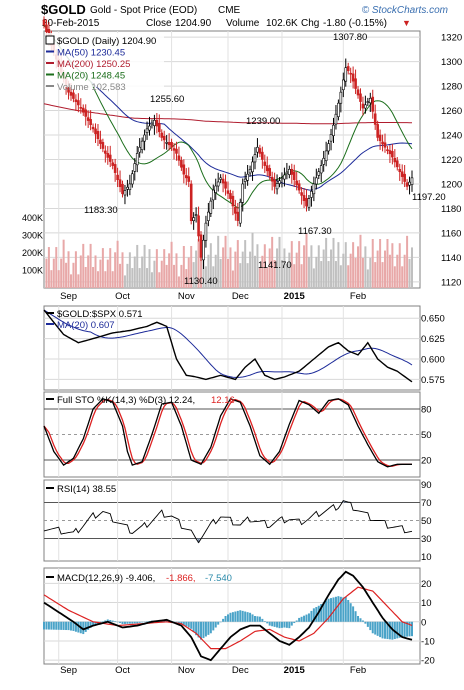 This screenshot has width=464, height=690. What do you see at coordinates (433, 360) in the screenshot?
I see `rs-tick-label: 0.600` at bounding box center [433, 360].